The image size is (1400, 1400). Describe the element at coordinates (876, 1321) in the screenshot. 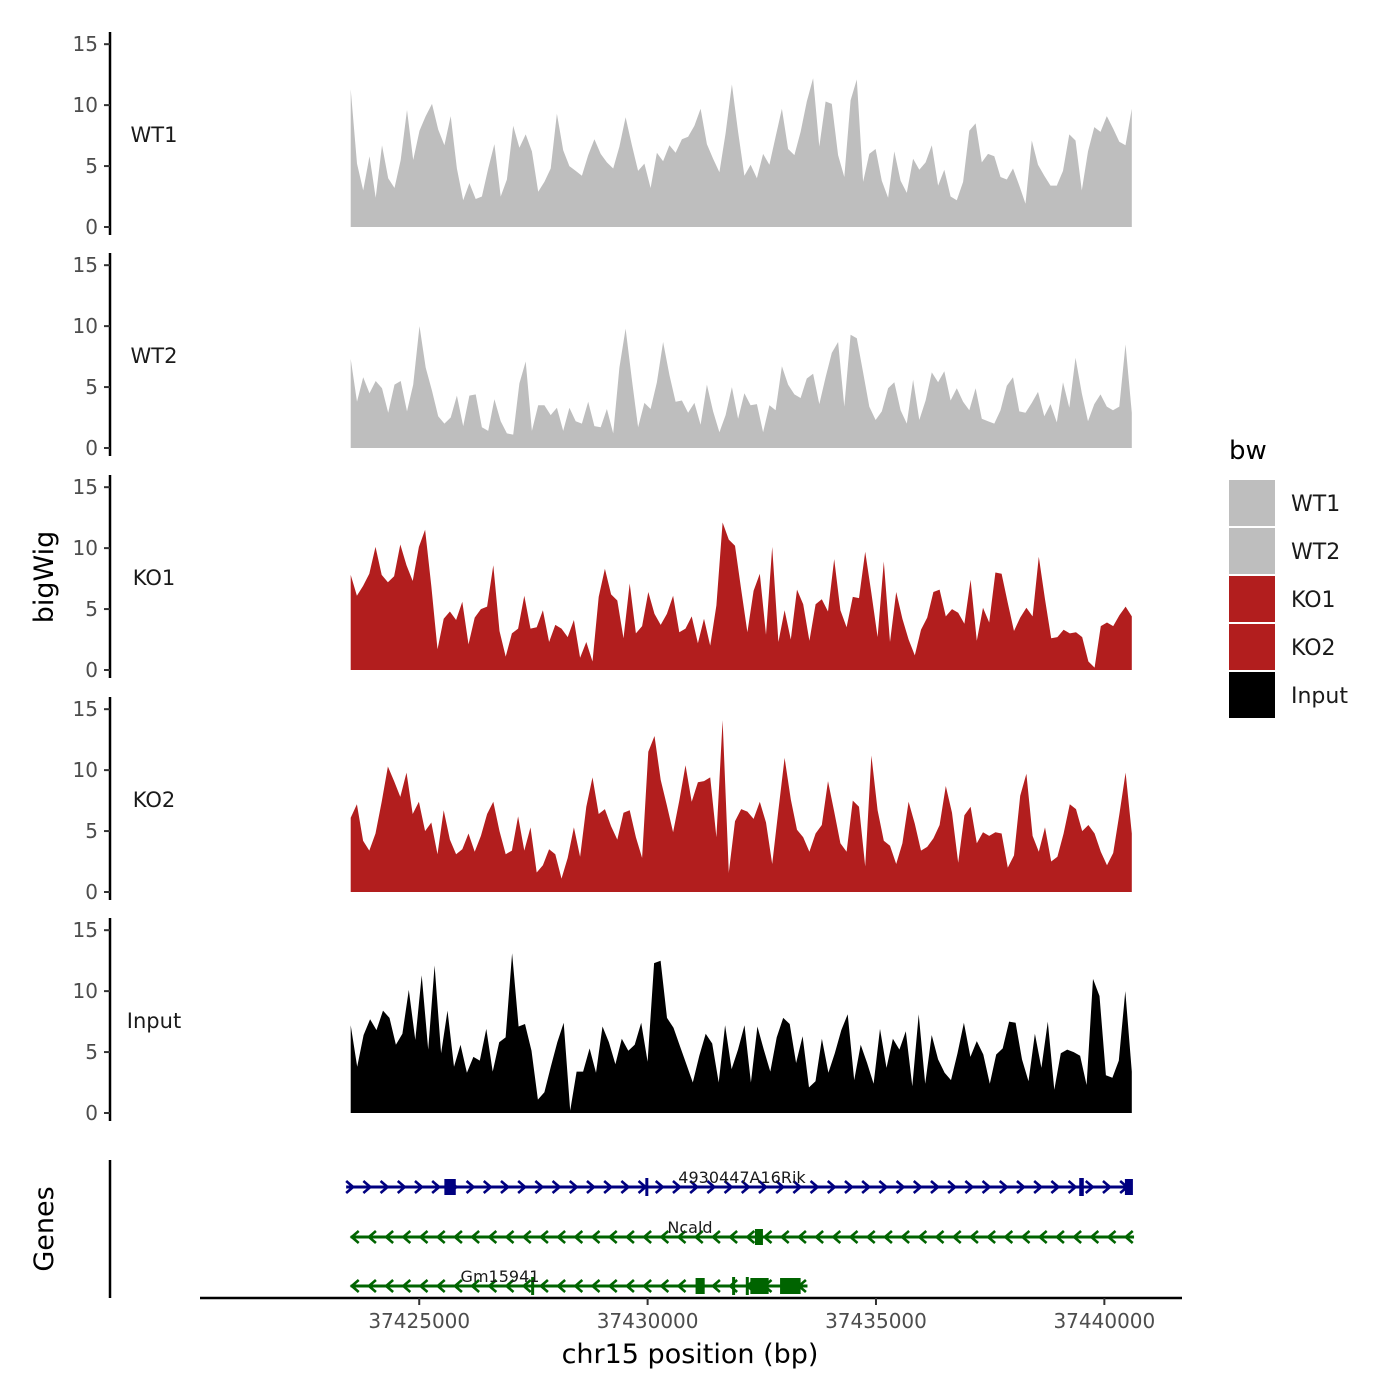

I see `x-tick-label: 37435000` at that location.